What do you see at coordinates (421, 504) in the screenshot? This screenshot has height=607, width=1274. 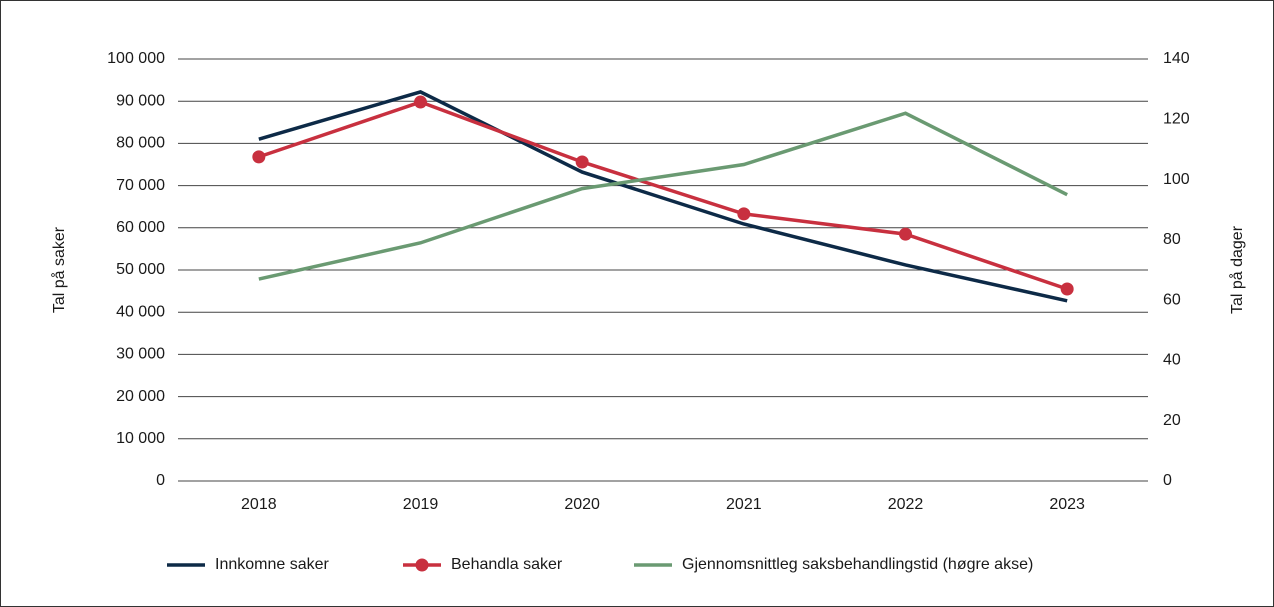 I see `x-tick-label: 2019` at bounding box center [421, 504].